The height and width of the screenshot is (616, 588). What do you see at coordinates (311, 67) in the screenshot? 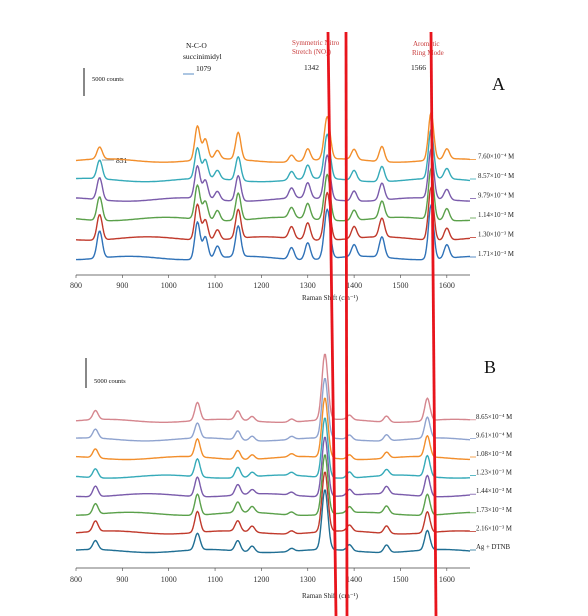
I see `annot-1342: 1342` at bounding box center [311, 67].